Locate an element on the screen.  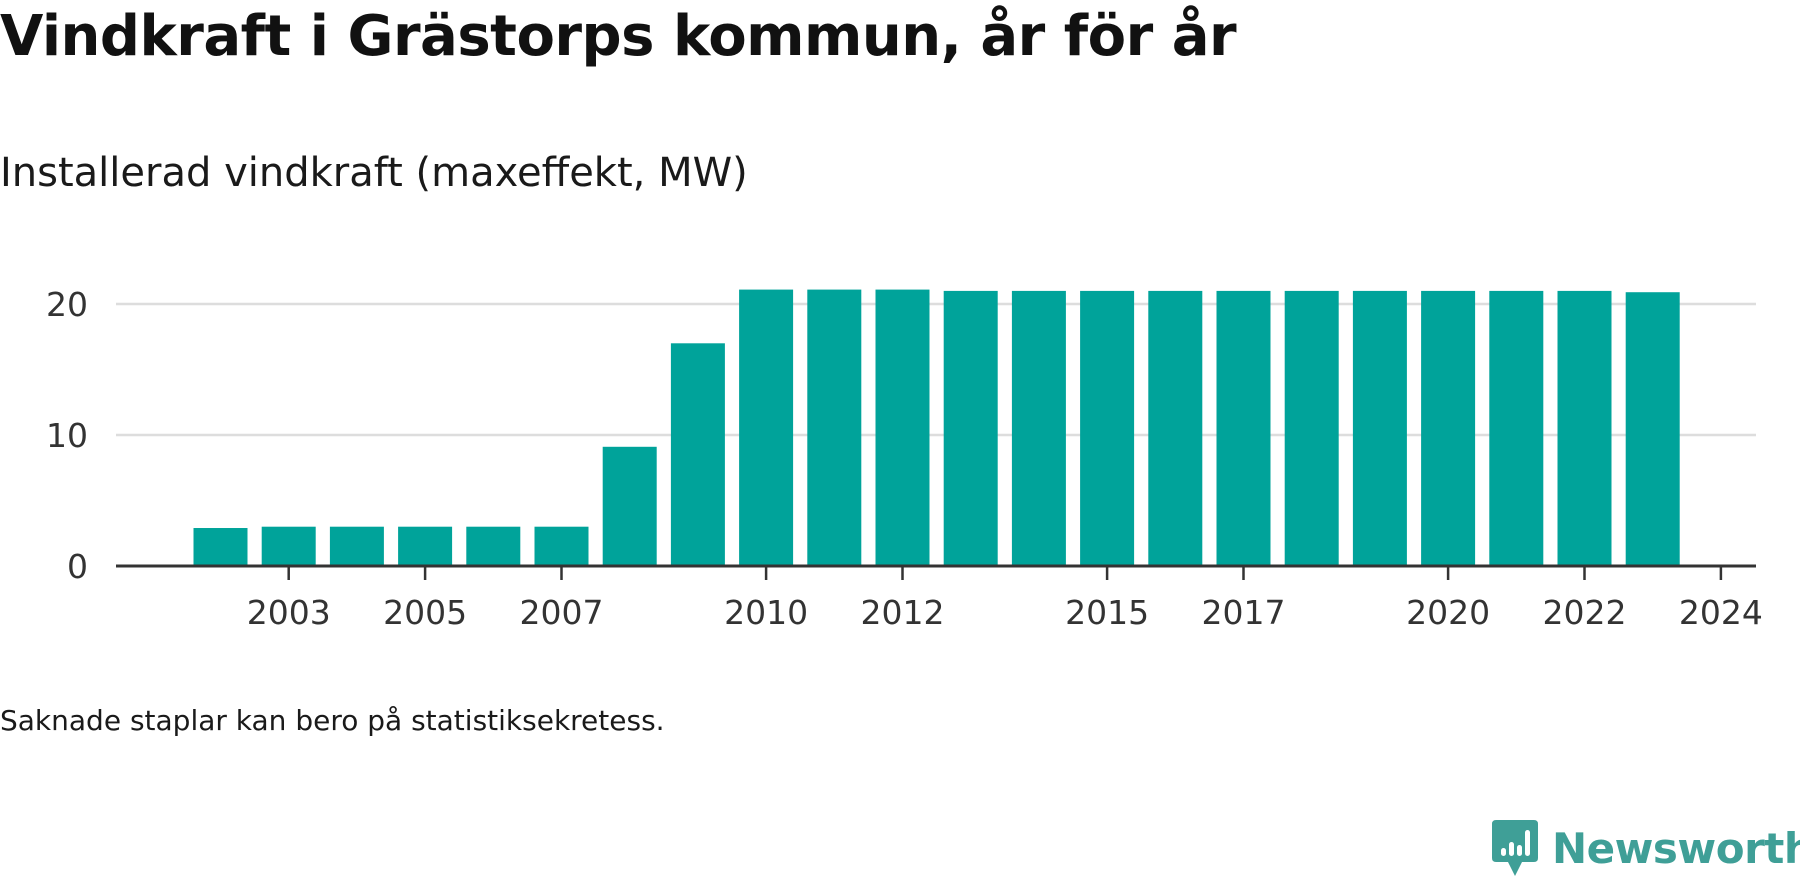
bar-2018 is located at coordinates (1311, 428).